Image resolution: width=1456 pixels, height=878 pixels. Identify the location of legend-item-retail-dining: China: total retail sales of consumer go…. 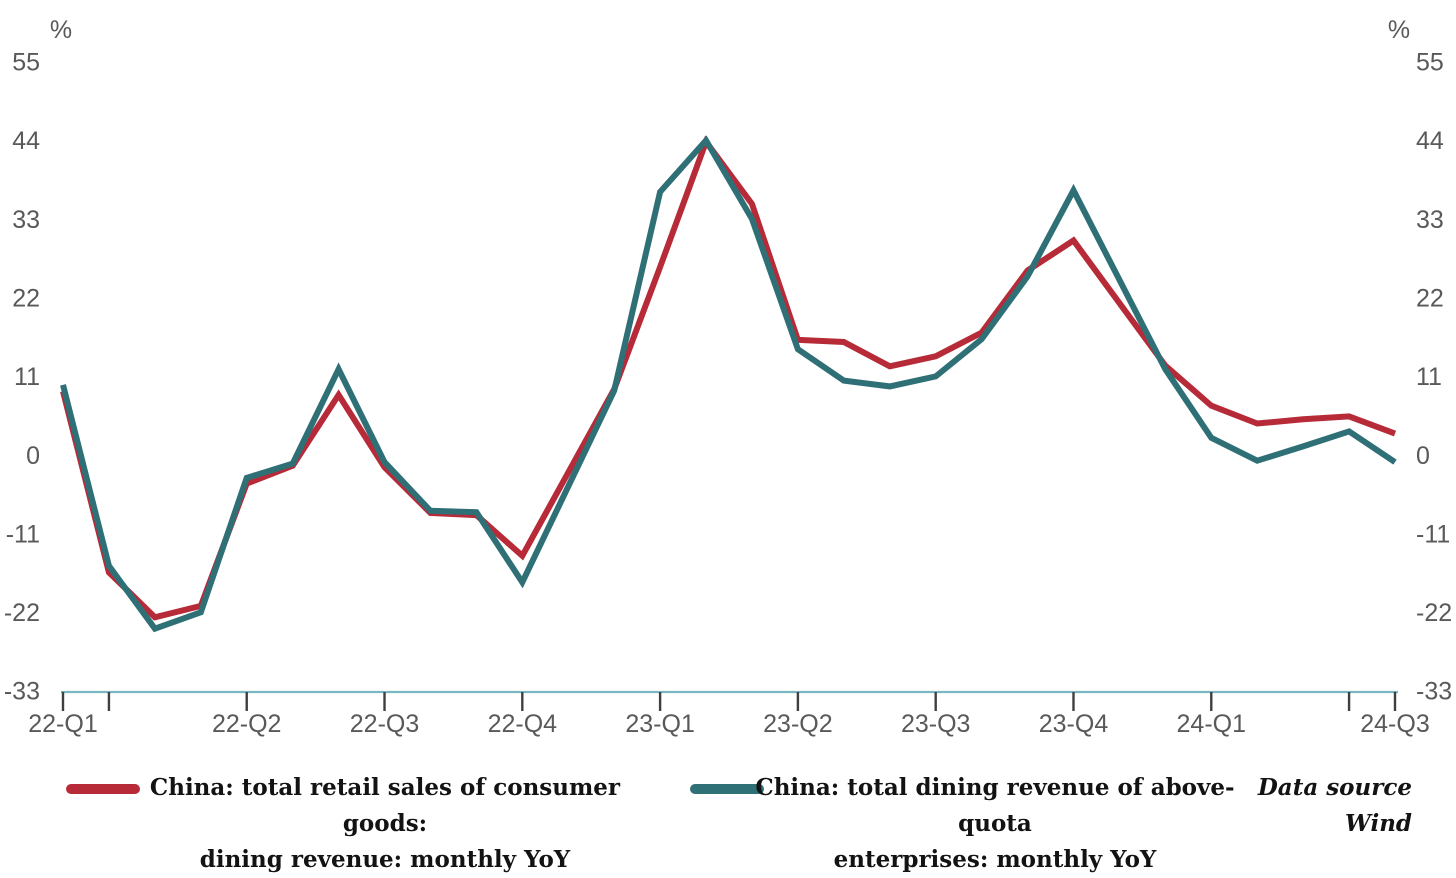
(385, 824).